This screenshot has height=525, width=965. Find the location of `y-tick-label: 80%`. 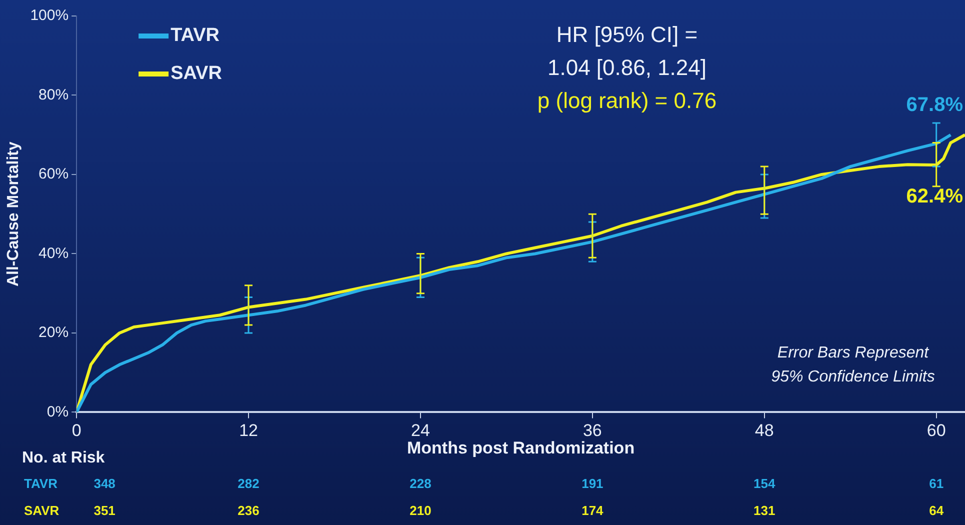

y-tick-label: 80% is located at coordinates (53, 95).